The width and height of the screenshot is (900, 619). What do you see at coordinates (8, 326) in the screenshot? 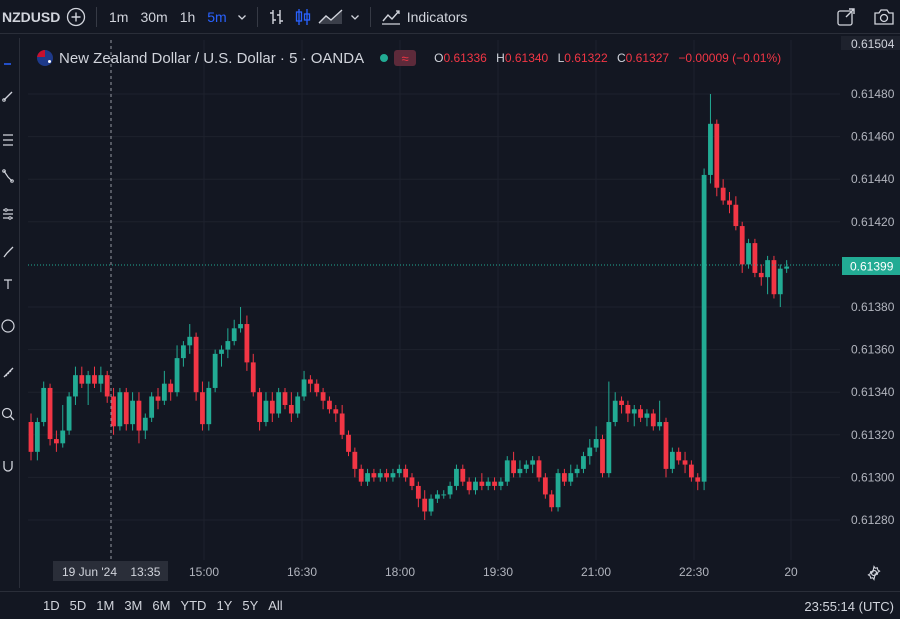
I see `icon-tool` at bounding box center [8, 326].